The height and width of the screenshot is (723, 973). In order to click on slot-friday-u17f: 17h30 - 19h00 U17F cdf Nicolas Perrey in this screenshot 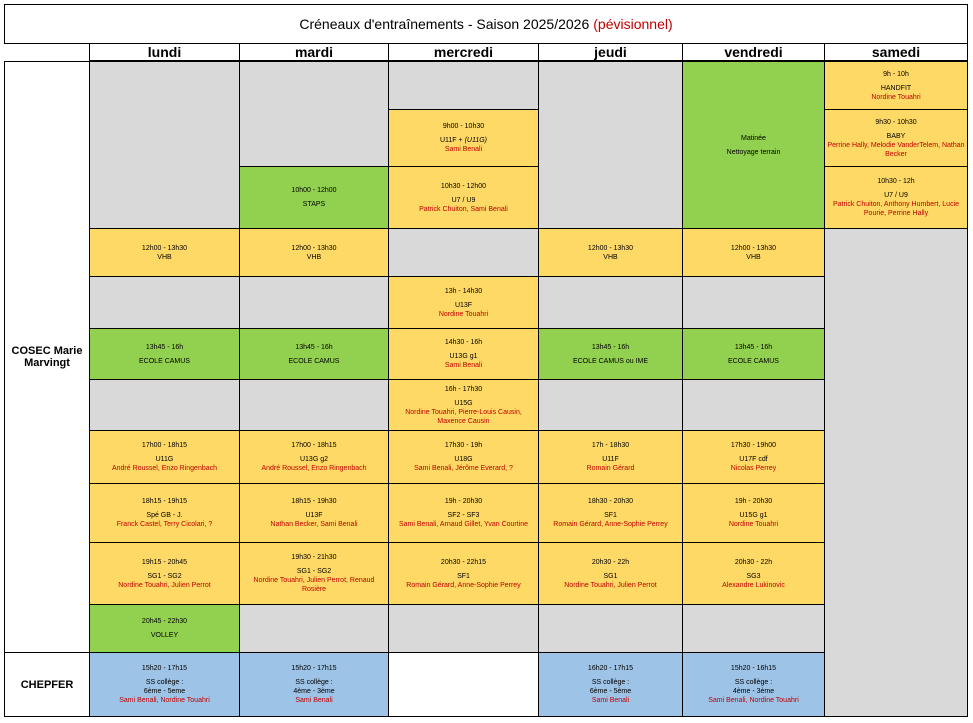, I will do `click(753, 457)`.